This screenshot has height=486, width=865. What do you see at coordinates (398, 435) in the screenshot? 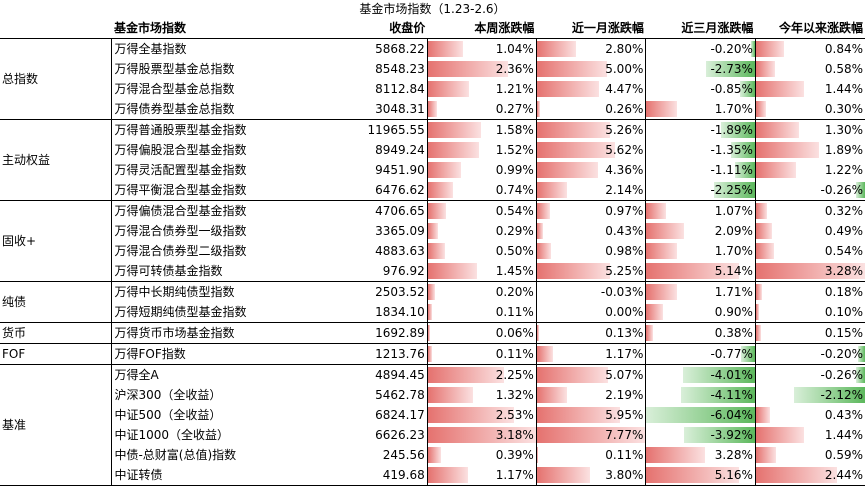
I see `close-price: 6626.23` at bounding box center [398, 435].